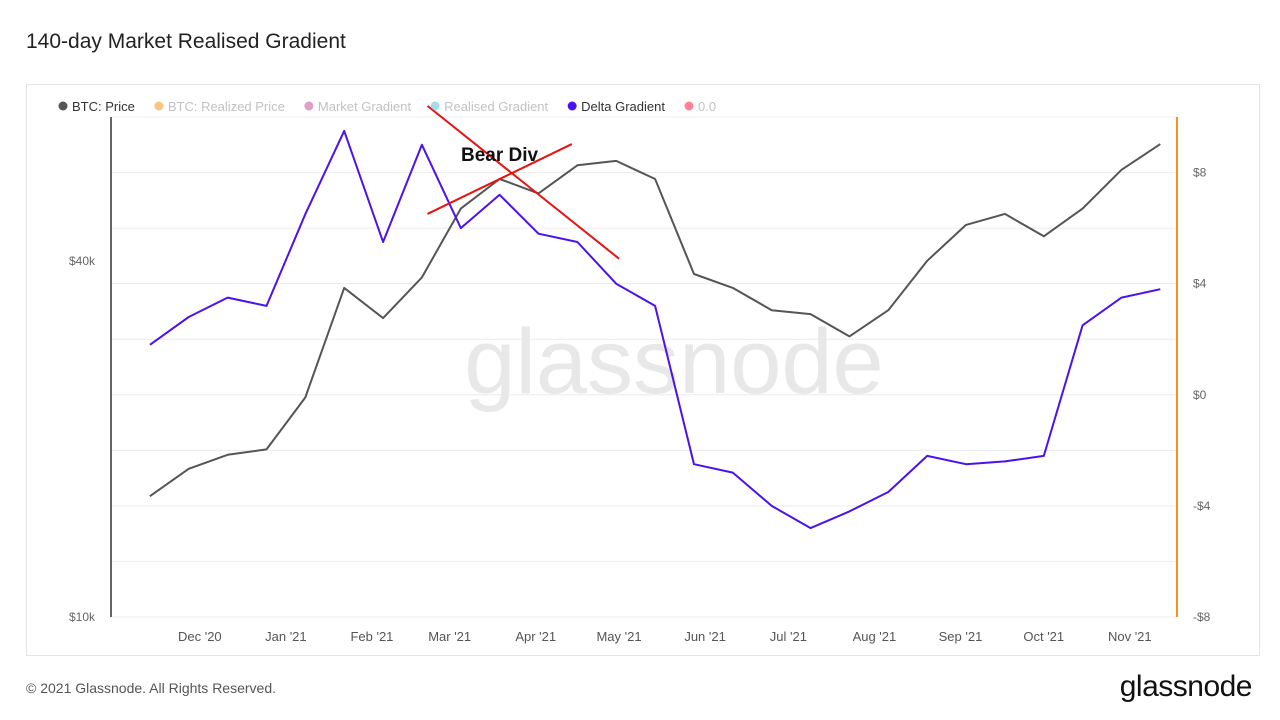 This screenshot has height=720, width=1280. What do you see at coordinates (286, 636) in the screenshot?
I see `x-tick-label: Jan '21` at bounding box center [286, 636].